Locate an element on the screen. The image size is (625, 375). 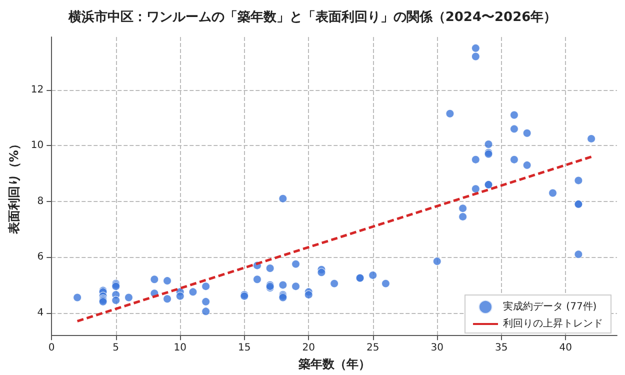
y-axis-title: 表面利回り（%） is located at coordinates (14, 187).